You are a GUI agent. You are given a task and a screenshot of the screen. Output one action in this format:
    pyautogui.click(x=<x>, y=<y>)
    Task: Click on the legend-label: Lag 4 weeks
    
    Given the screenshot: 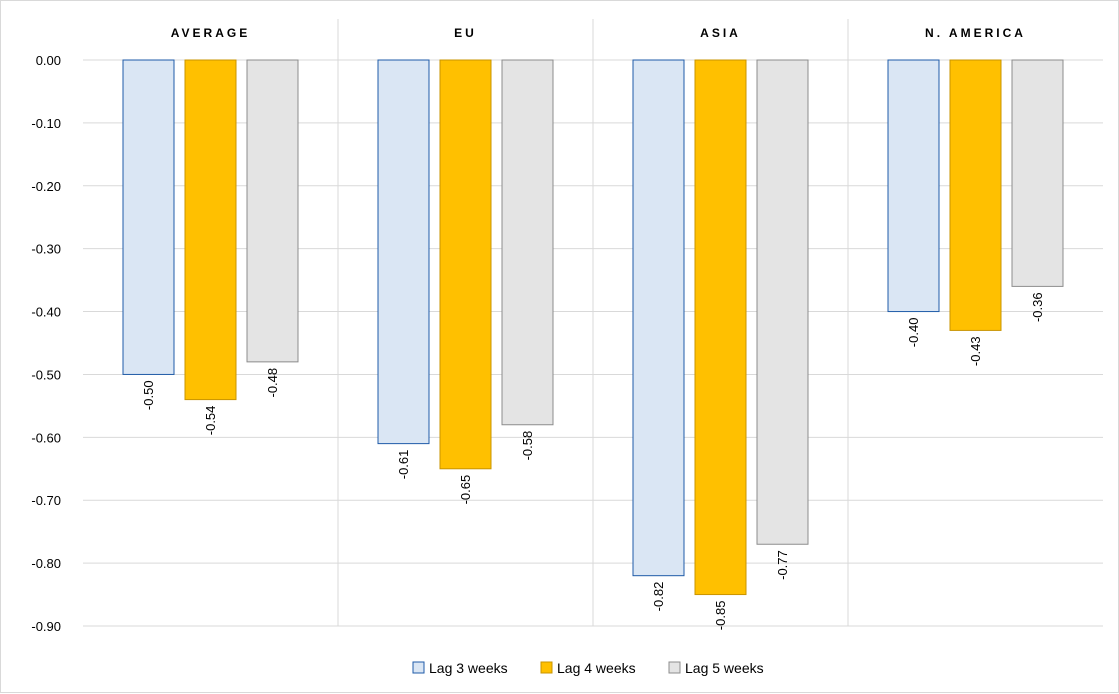 What is the action you would take?
    pyautogui.click(x=596, y=668)
    